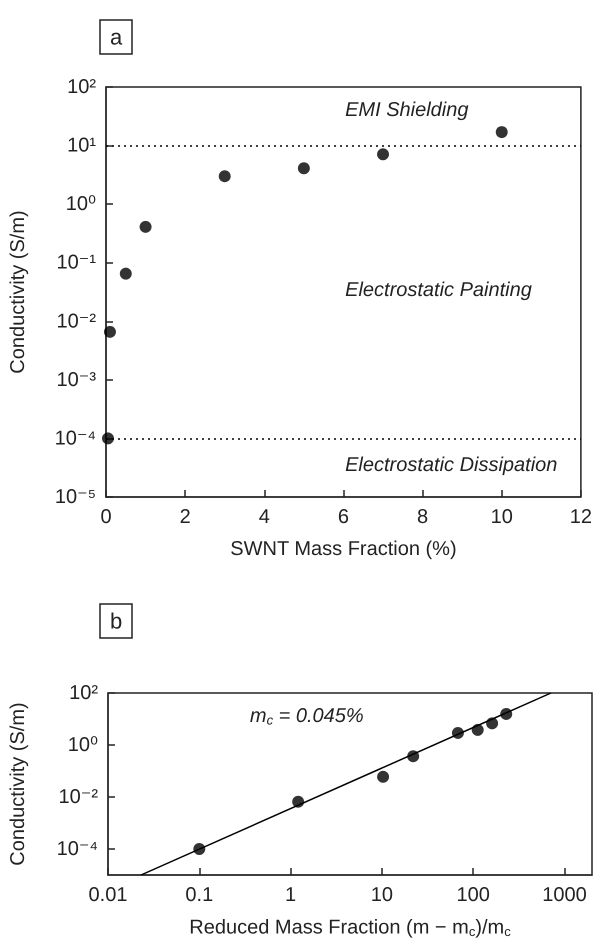 This screenshot has width=595, height=951. Describe the element at coordinates (116, 621) in the screenshot. I see `chart-title: b` at that location.